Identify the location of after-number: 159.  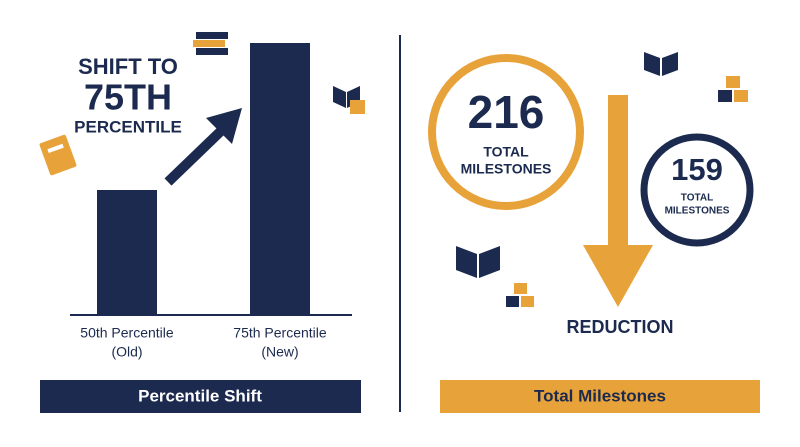
(697, 169).